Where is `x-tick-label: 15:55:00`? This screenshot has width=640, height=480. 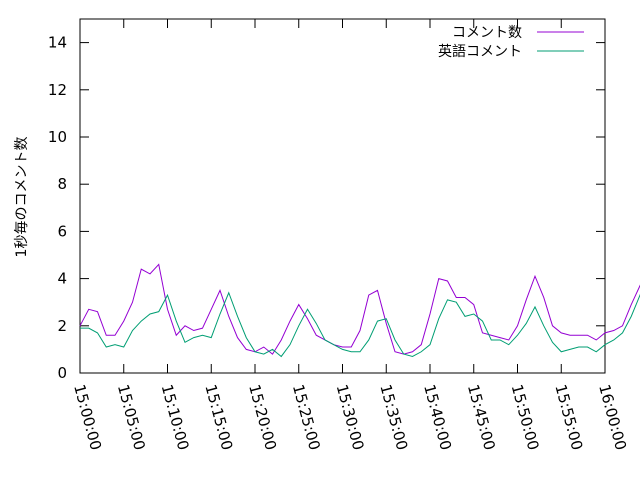
x-tick-label: 15:55:00 is located at coordinates (568, 417).